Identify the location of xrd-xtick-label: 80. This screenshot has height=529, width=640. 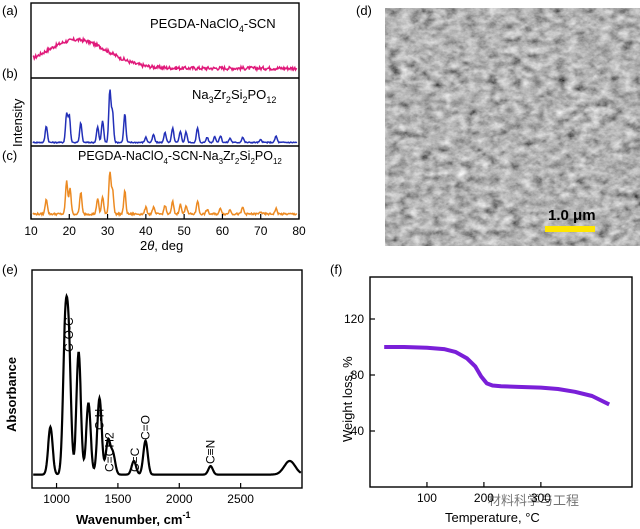
(299, 231).